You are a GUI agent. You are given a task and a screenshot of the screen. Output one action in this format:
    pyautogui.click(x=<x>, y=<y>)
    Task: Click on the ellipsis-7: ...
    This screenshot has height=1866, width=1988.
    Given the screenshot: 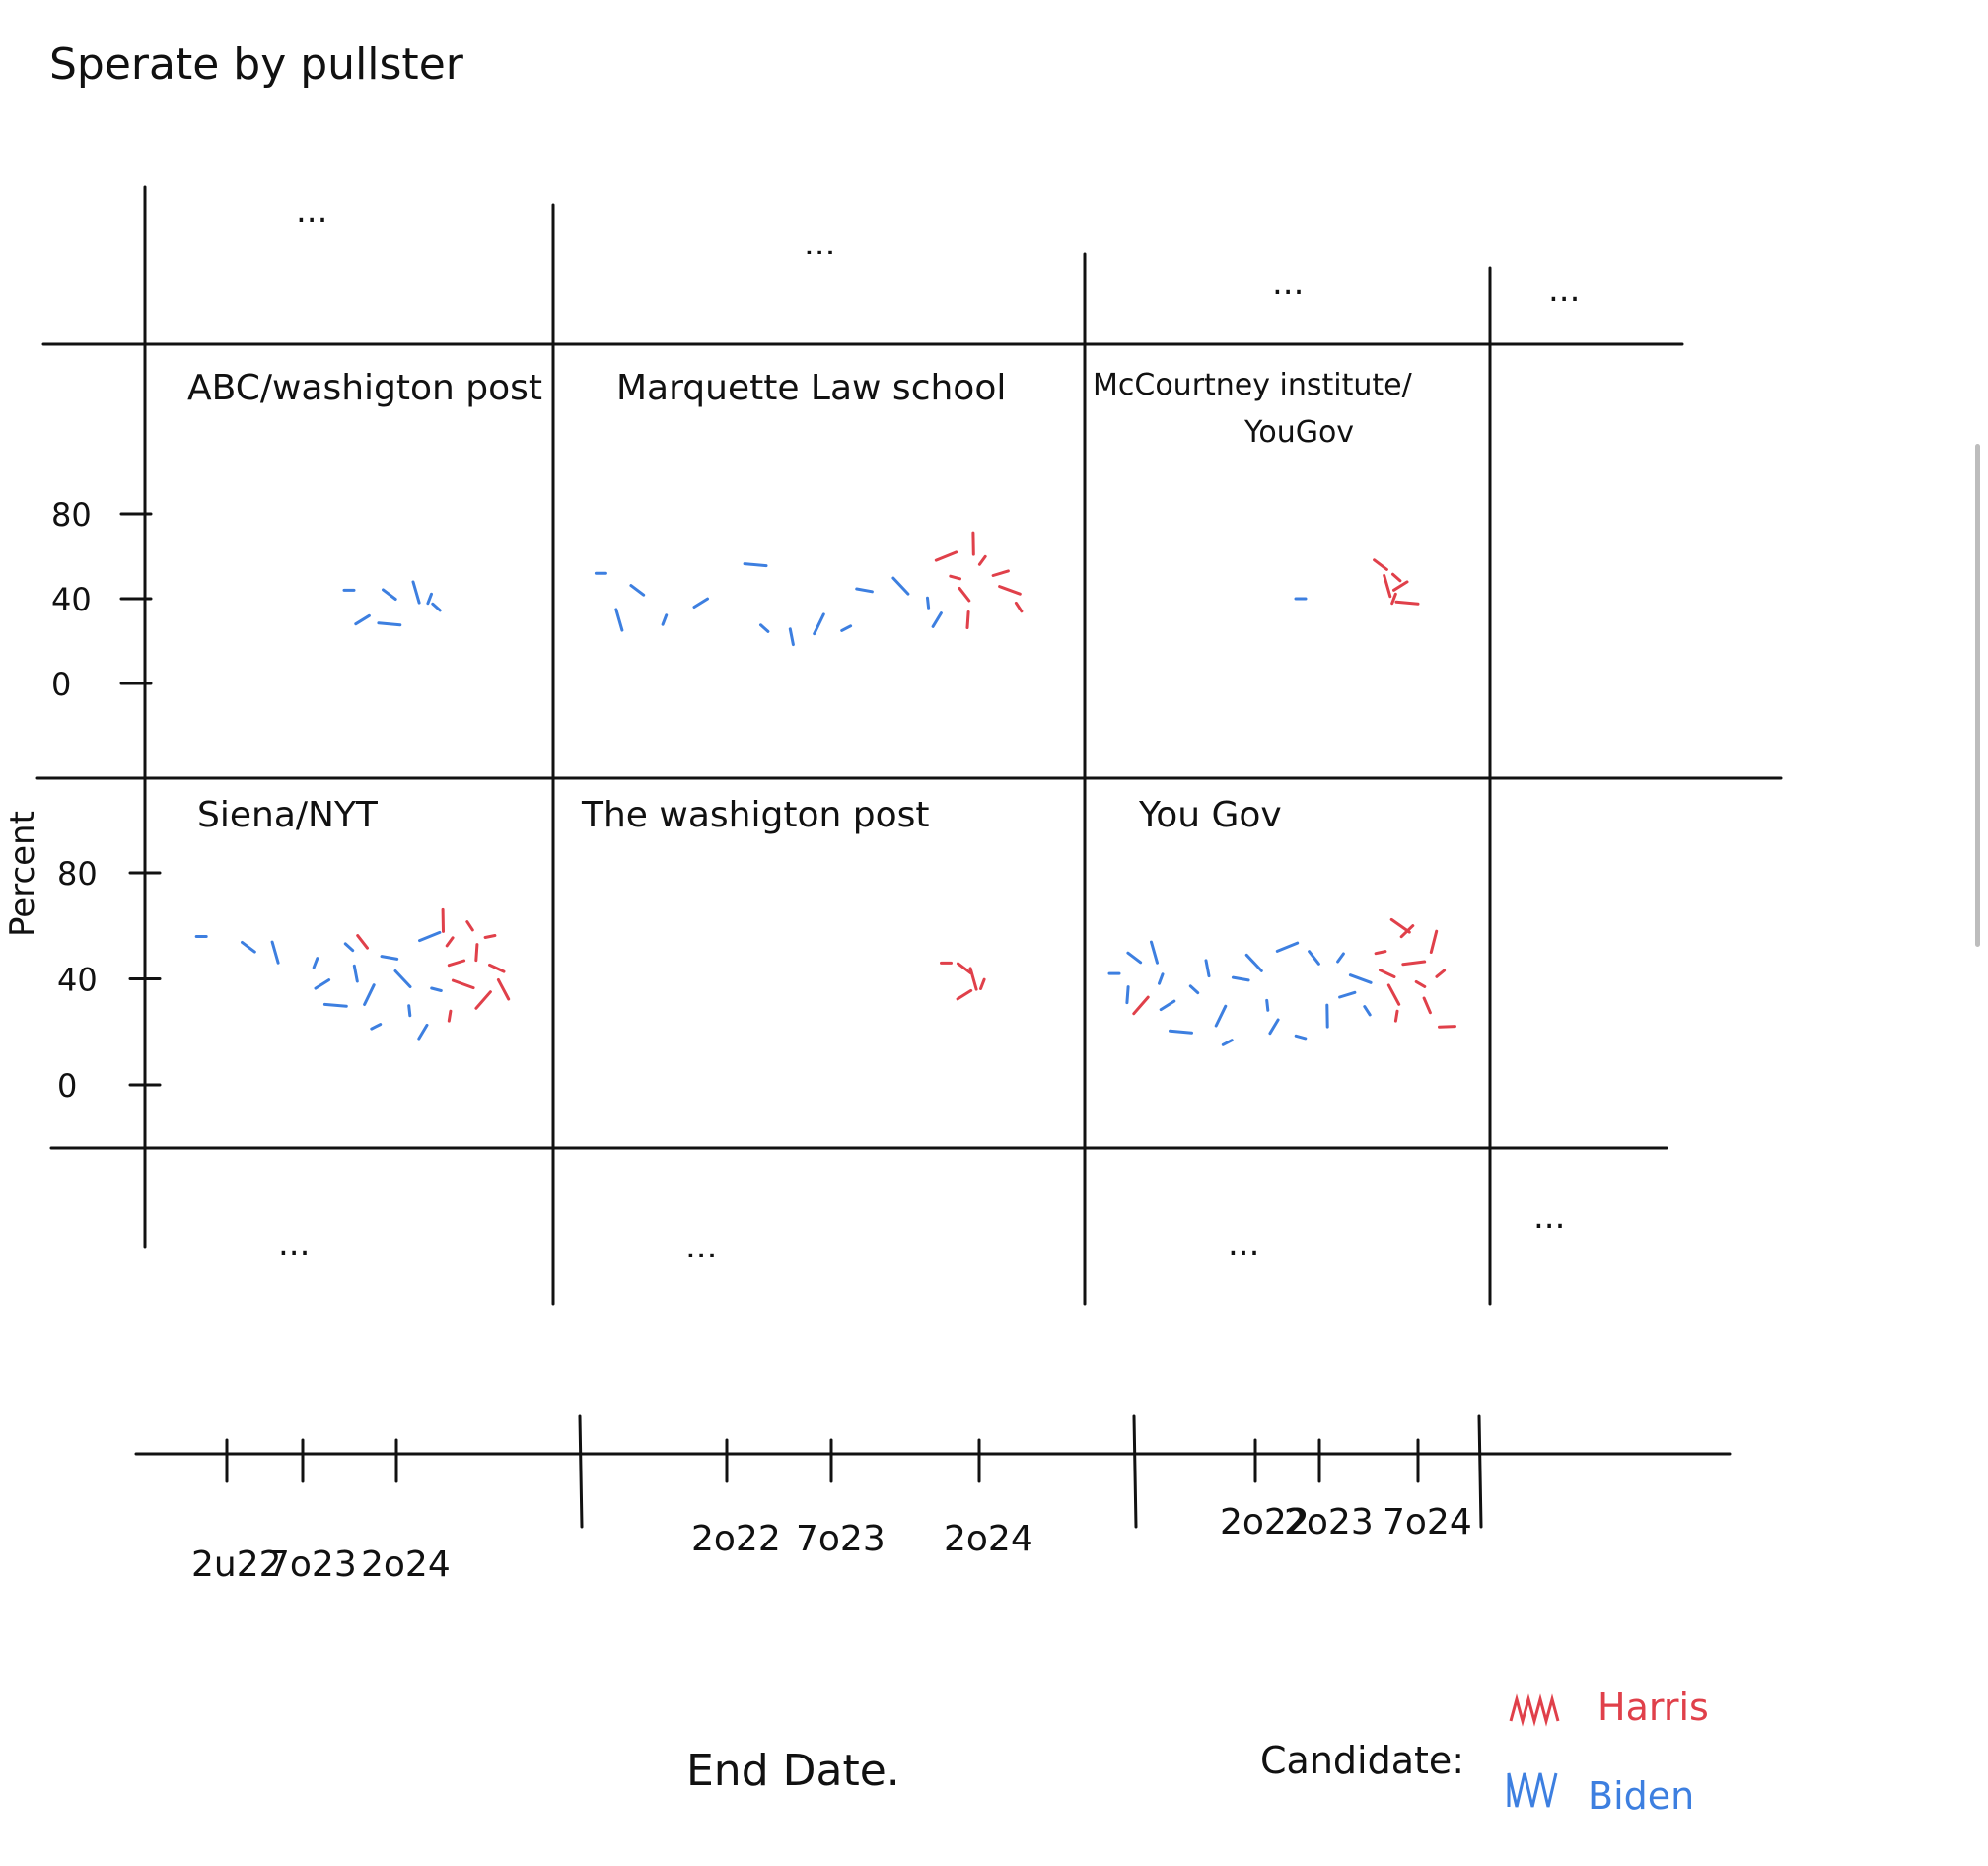 What is the action you would take?
    pyautogui.click(x=1243, y=1243)
    